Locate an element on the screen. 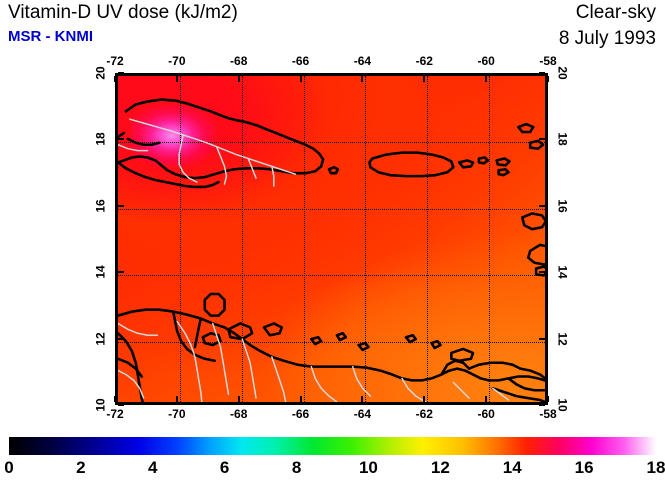  xtick-label-bottom: -70 is located at coordinates (177, 414).